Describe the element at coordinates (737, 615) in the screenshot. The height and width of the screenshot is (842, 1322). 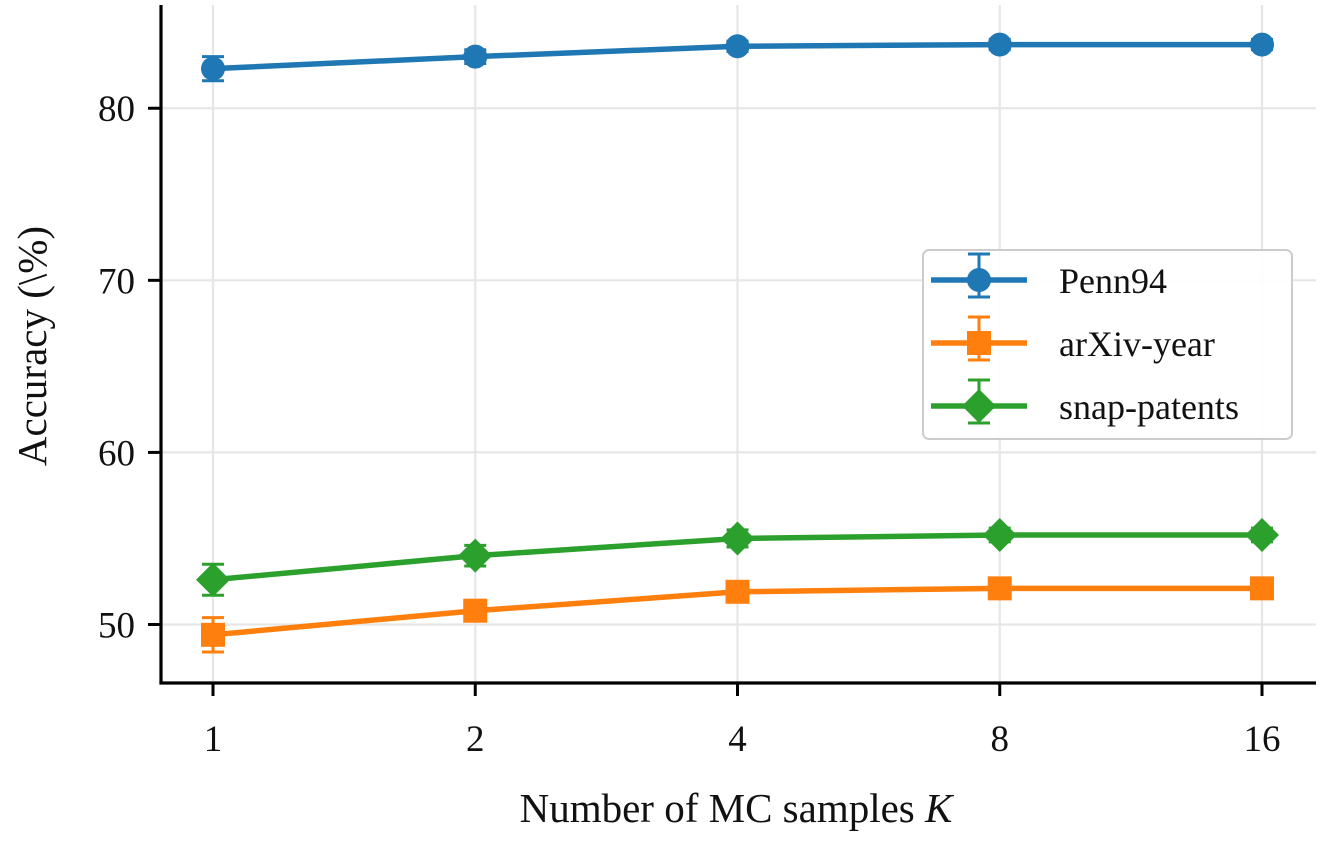
I see `series-arxiv-year` at that location.